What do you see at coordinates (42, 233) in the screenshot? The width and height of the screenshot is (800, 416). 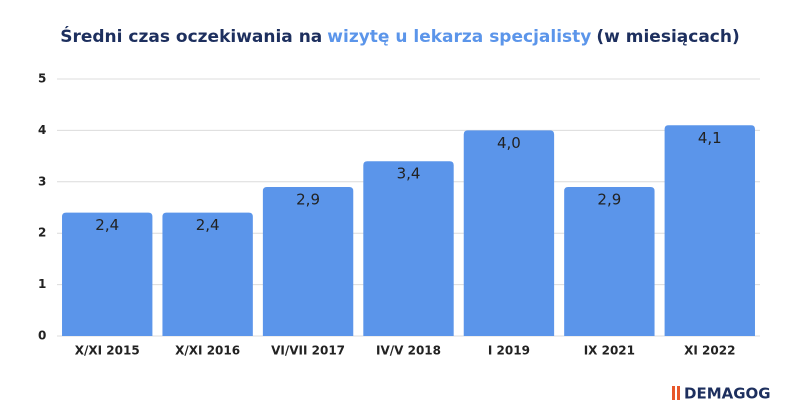 I see `y-tick-label: 2` at bounding box center [42, 233].